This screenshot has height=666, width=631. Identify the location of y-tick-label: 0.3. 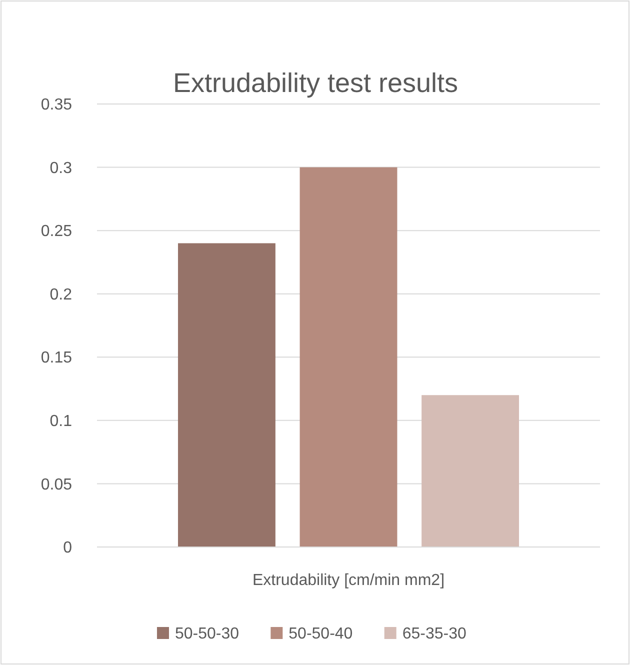
(61, 168).